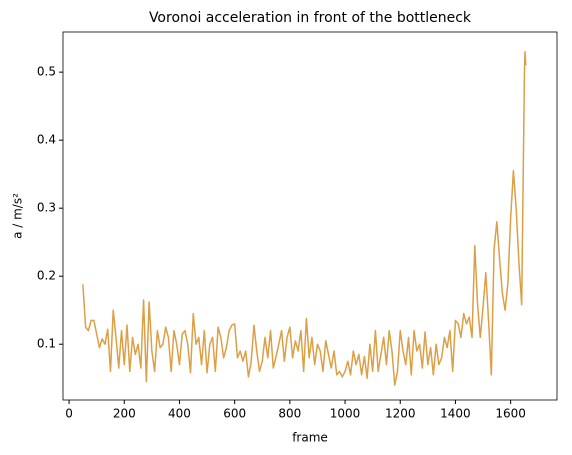 This screenshot has height=455, width=572. I want to click on x-tick-label: 0, so click(69, 414).